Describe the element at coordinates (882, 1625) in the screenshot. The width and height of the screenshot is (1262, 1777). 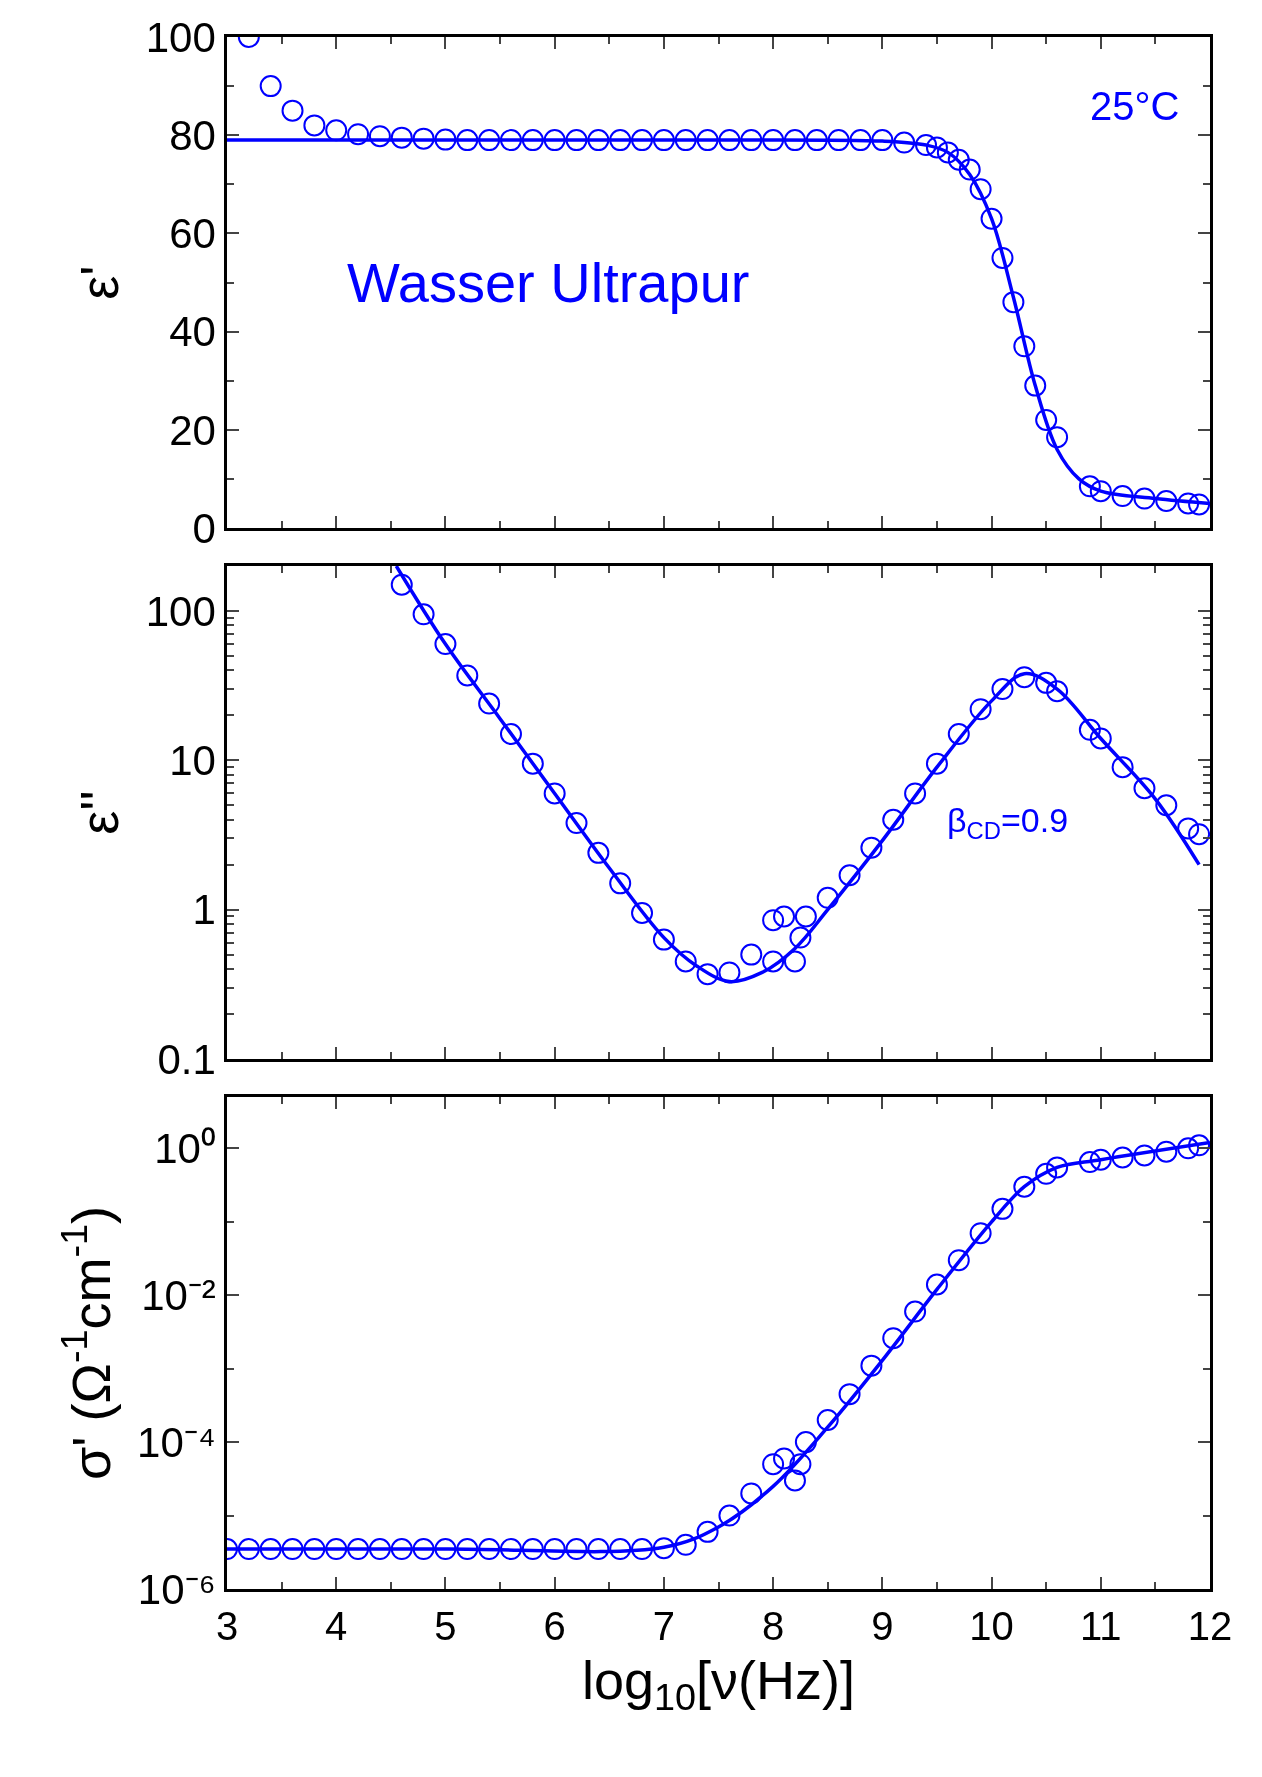
I see `x-tick-label: 9` at that location.